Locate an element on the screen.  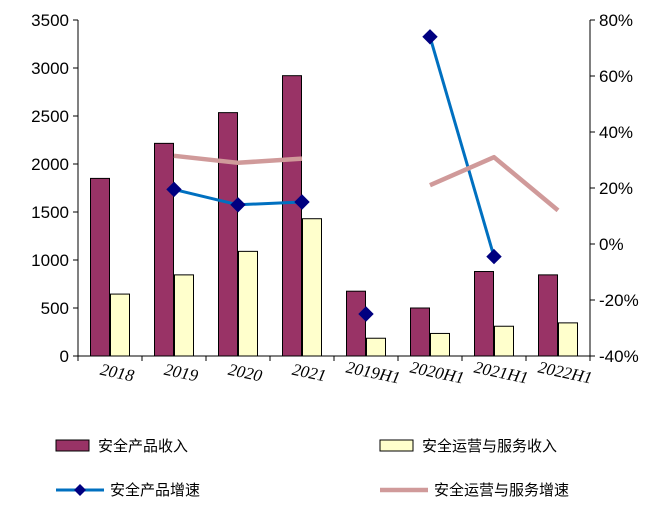
legend-label: 安全产品增速 is located at coordinates (155, 490).